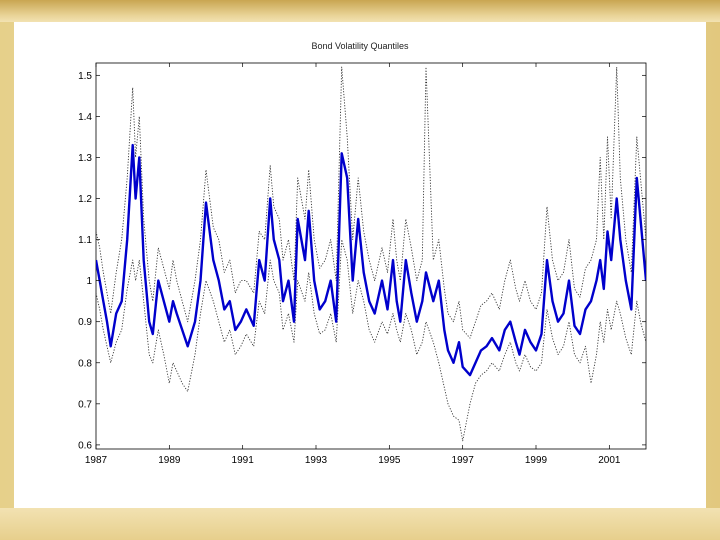 This screenshot has width=720, height=540. Describe the element at coordinates (85, 199) in the screenshot. I see `y-tick-label: 1.2` at that location.